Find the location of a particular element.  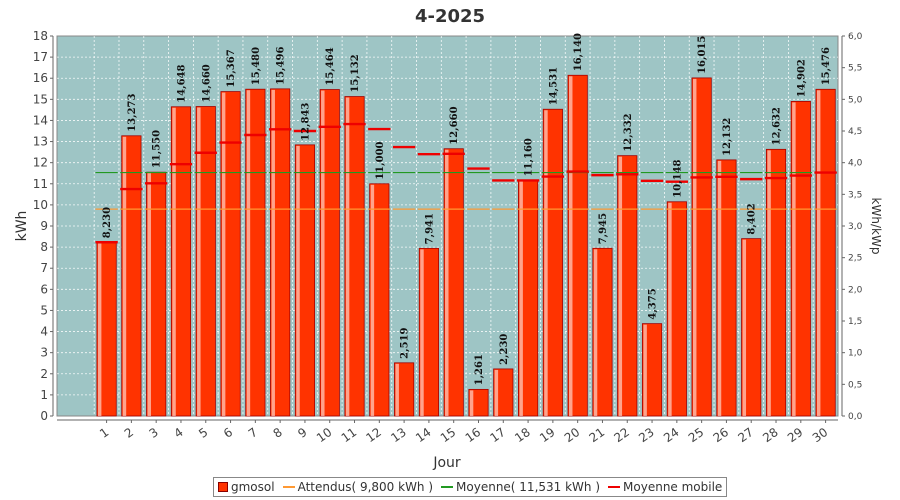

data-label: 2,519 is located at coordinates (405, 342).